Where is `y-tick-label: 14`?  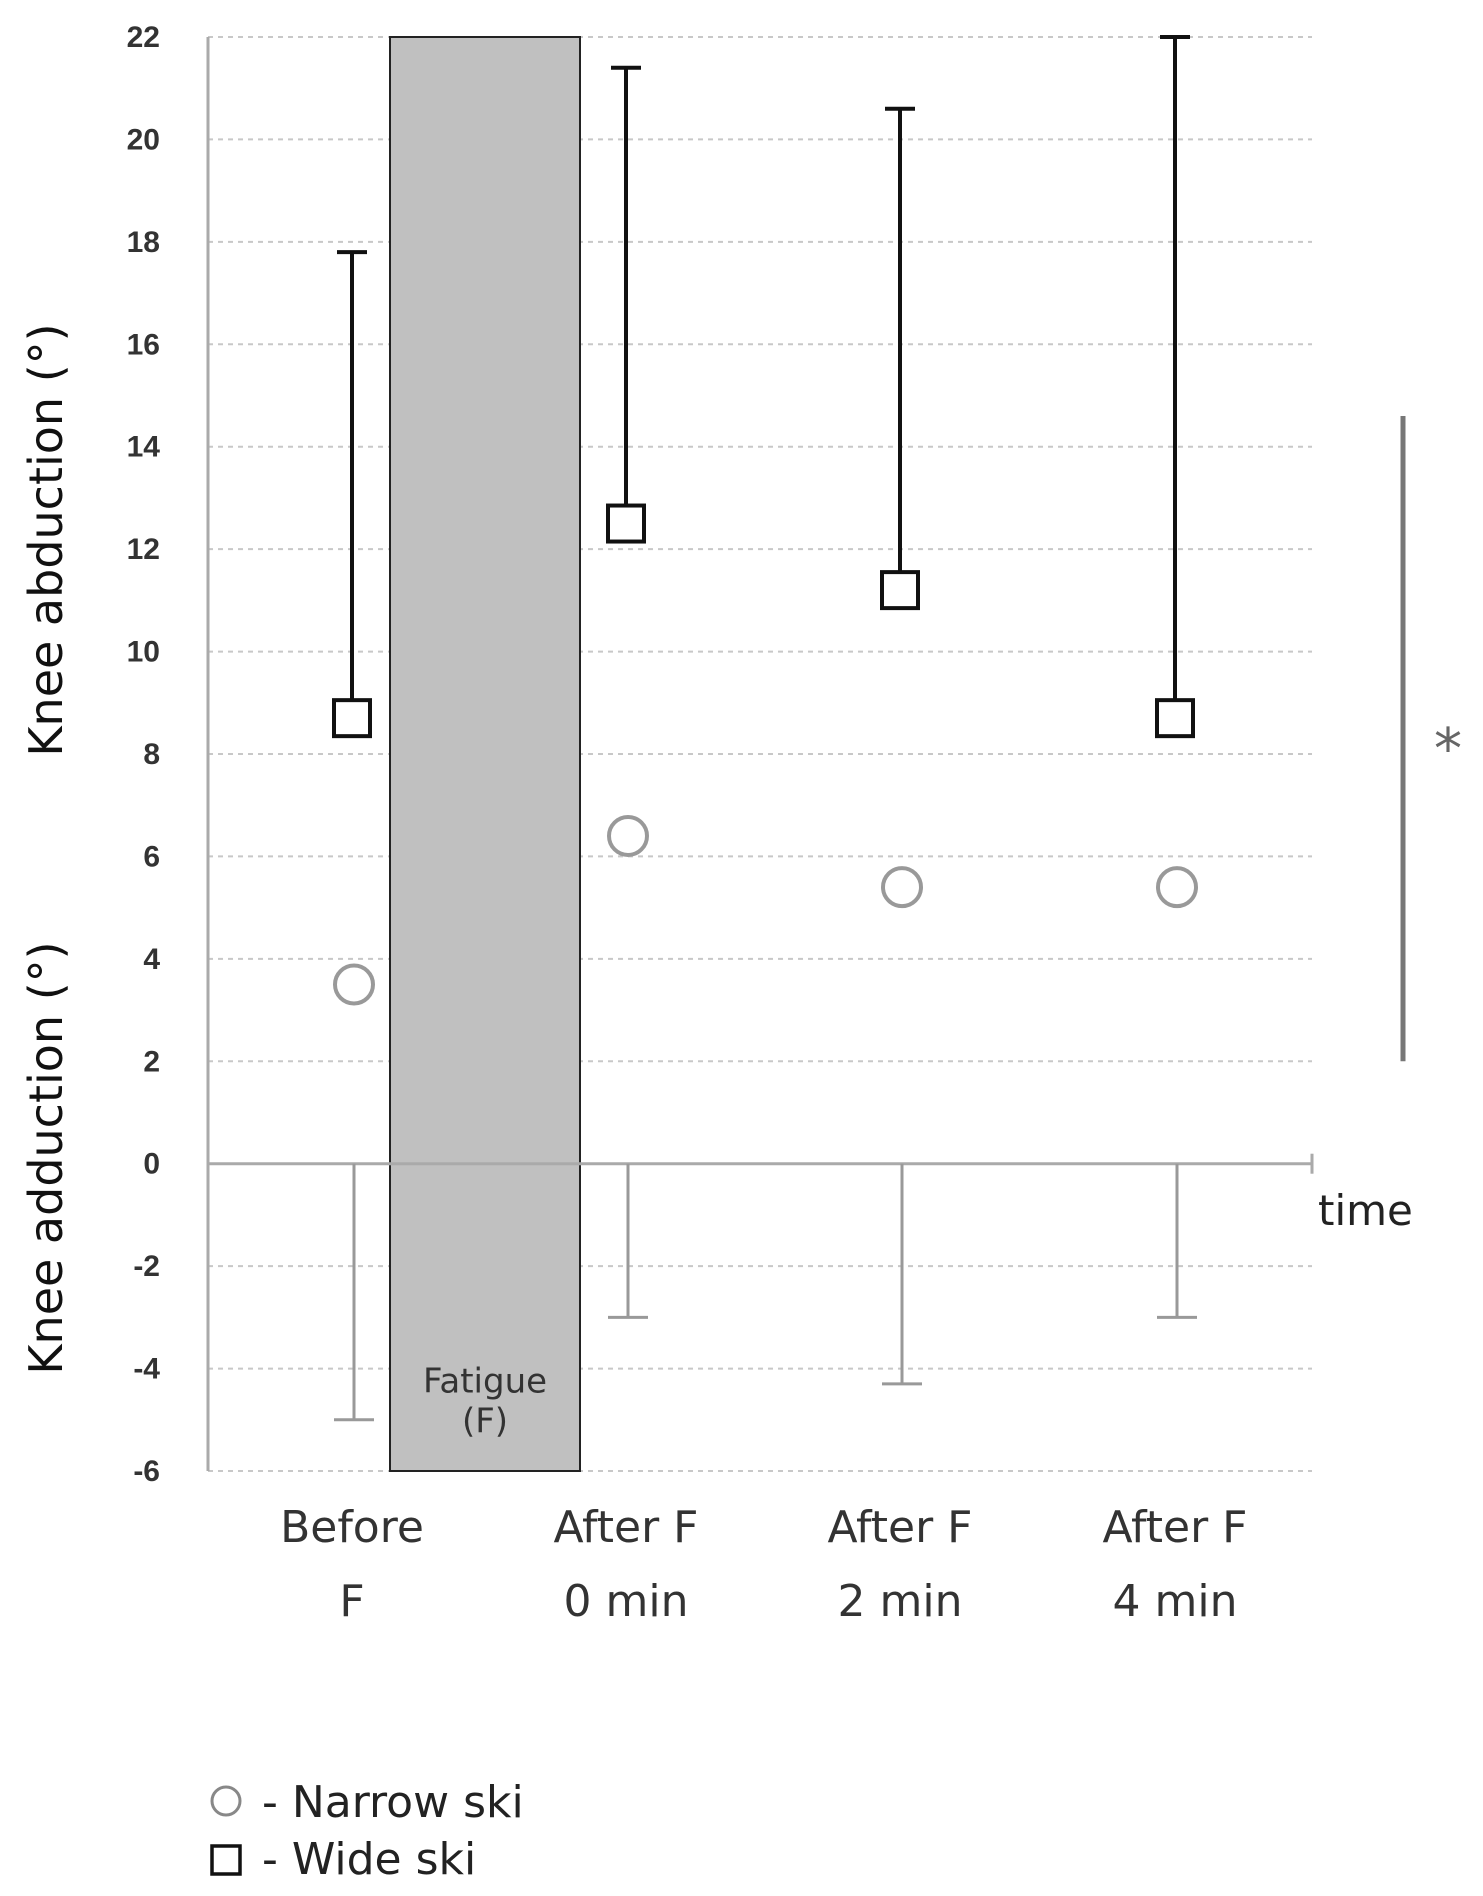 y-tick-label: 14 is located at coordinates (144, 447).